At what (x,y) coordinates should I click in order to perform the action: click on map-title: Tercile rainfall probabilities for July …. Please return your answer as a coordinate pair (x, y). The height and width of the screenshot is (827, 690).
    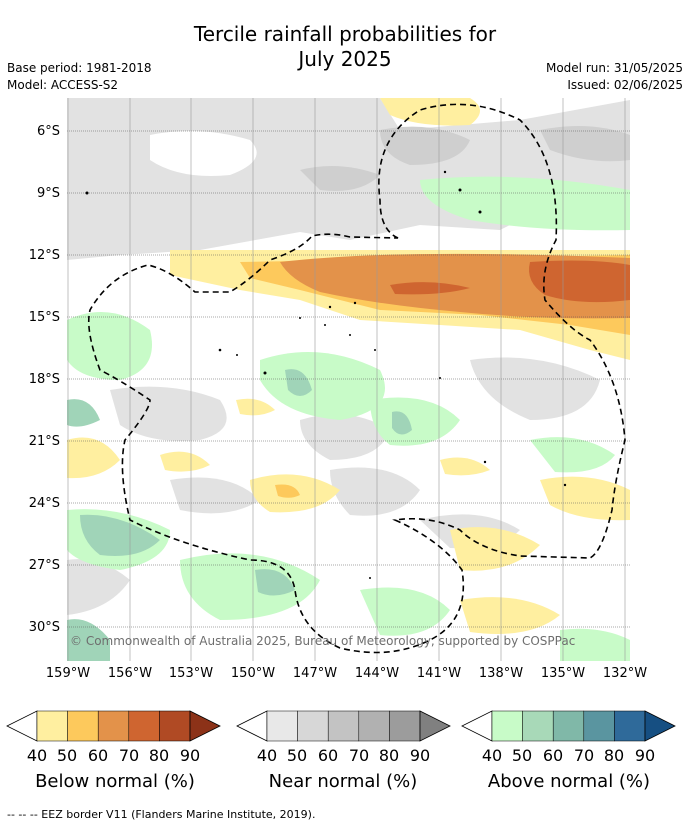
    Looking at the image, I should click on (345, 47).